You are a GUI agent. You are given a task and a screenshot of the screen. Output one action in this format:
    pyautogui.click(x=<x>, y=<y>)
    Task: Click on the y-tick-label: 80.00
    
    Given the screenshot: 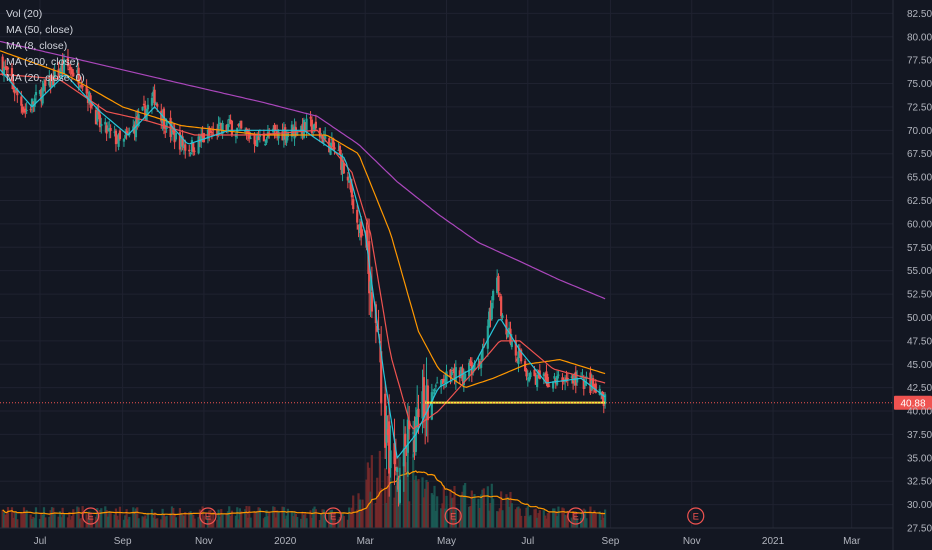 What is the action you would take?
    pyautogui.click(x=919, y=37)
    